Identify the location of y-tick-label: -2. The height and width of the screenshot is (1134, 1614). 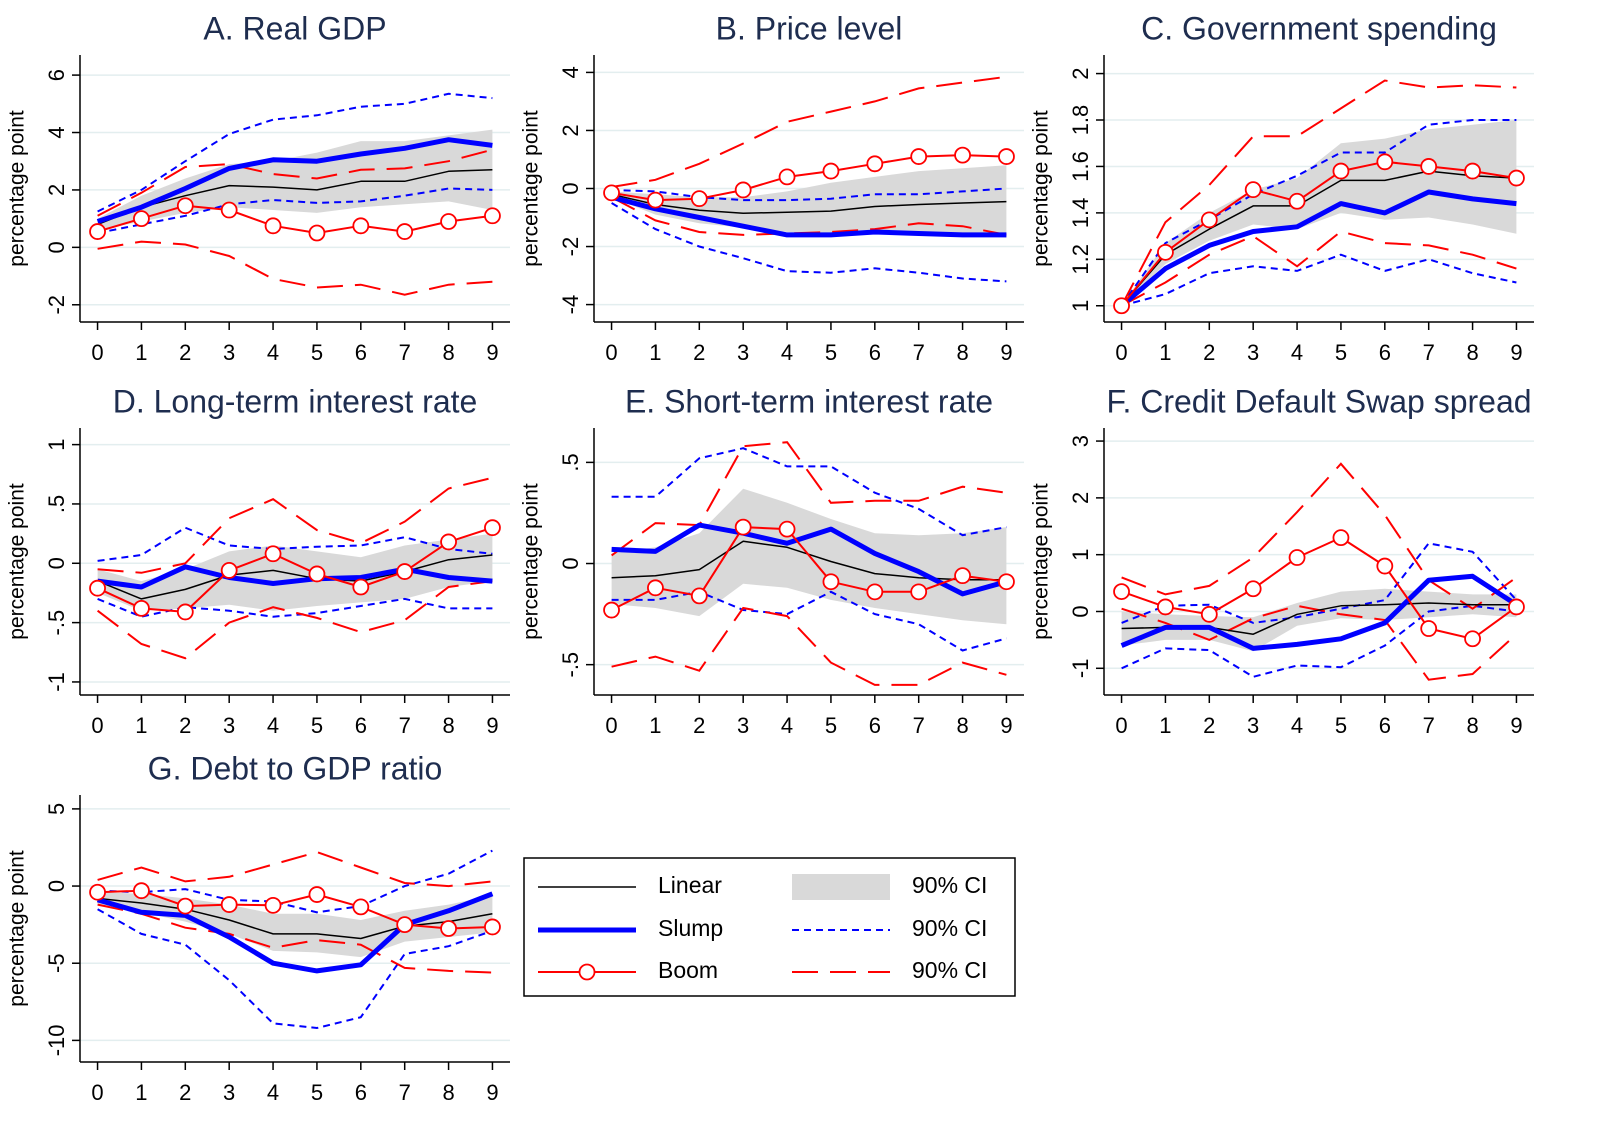
(570, 247).